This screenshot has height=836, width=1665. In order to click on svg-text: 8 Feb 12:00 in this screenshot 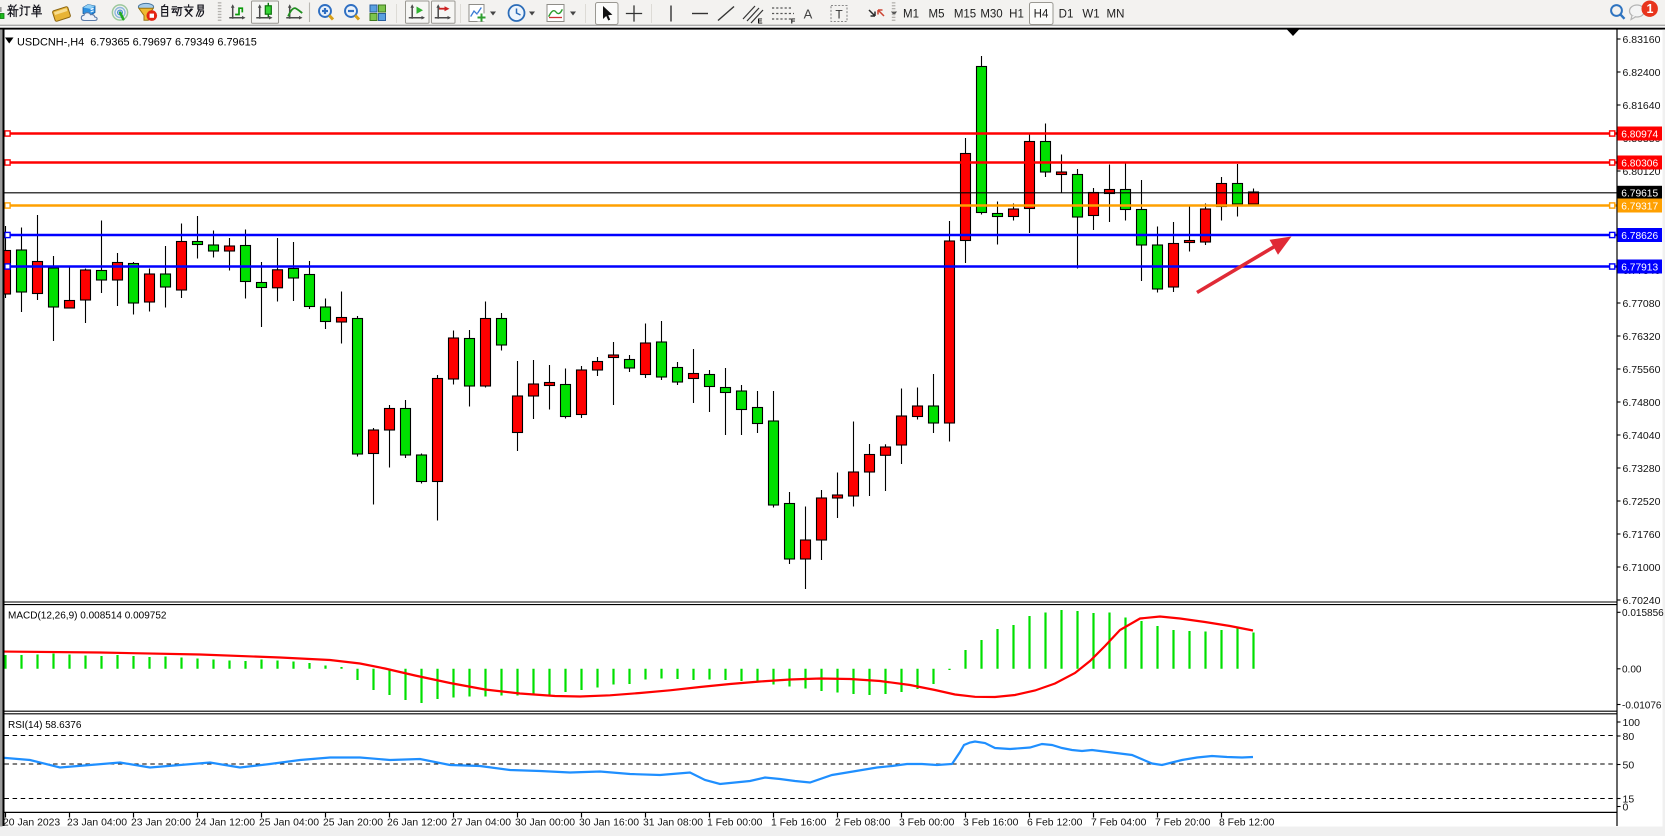, I will do `click(1247, 823)`.